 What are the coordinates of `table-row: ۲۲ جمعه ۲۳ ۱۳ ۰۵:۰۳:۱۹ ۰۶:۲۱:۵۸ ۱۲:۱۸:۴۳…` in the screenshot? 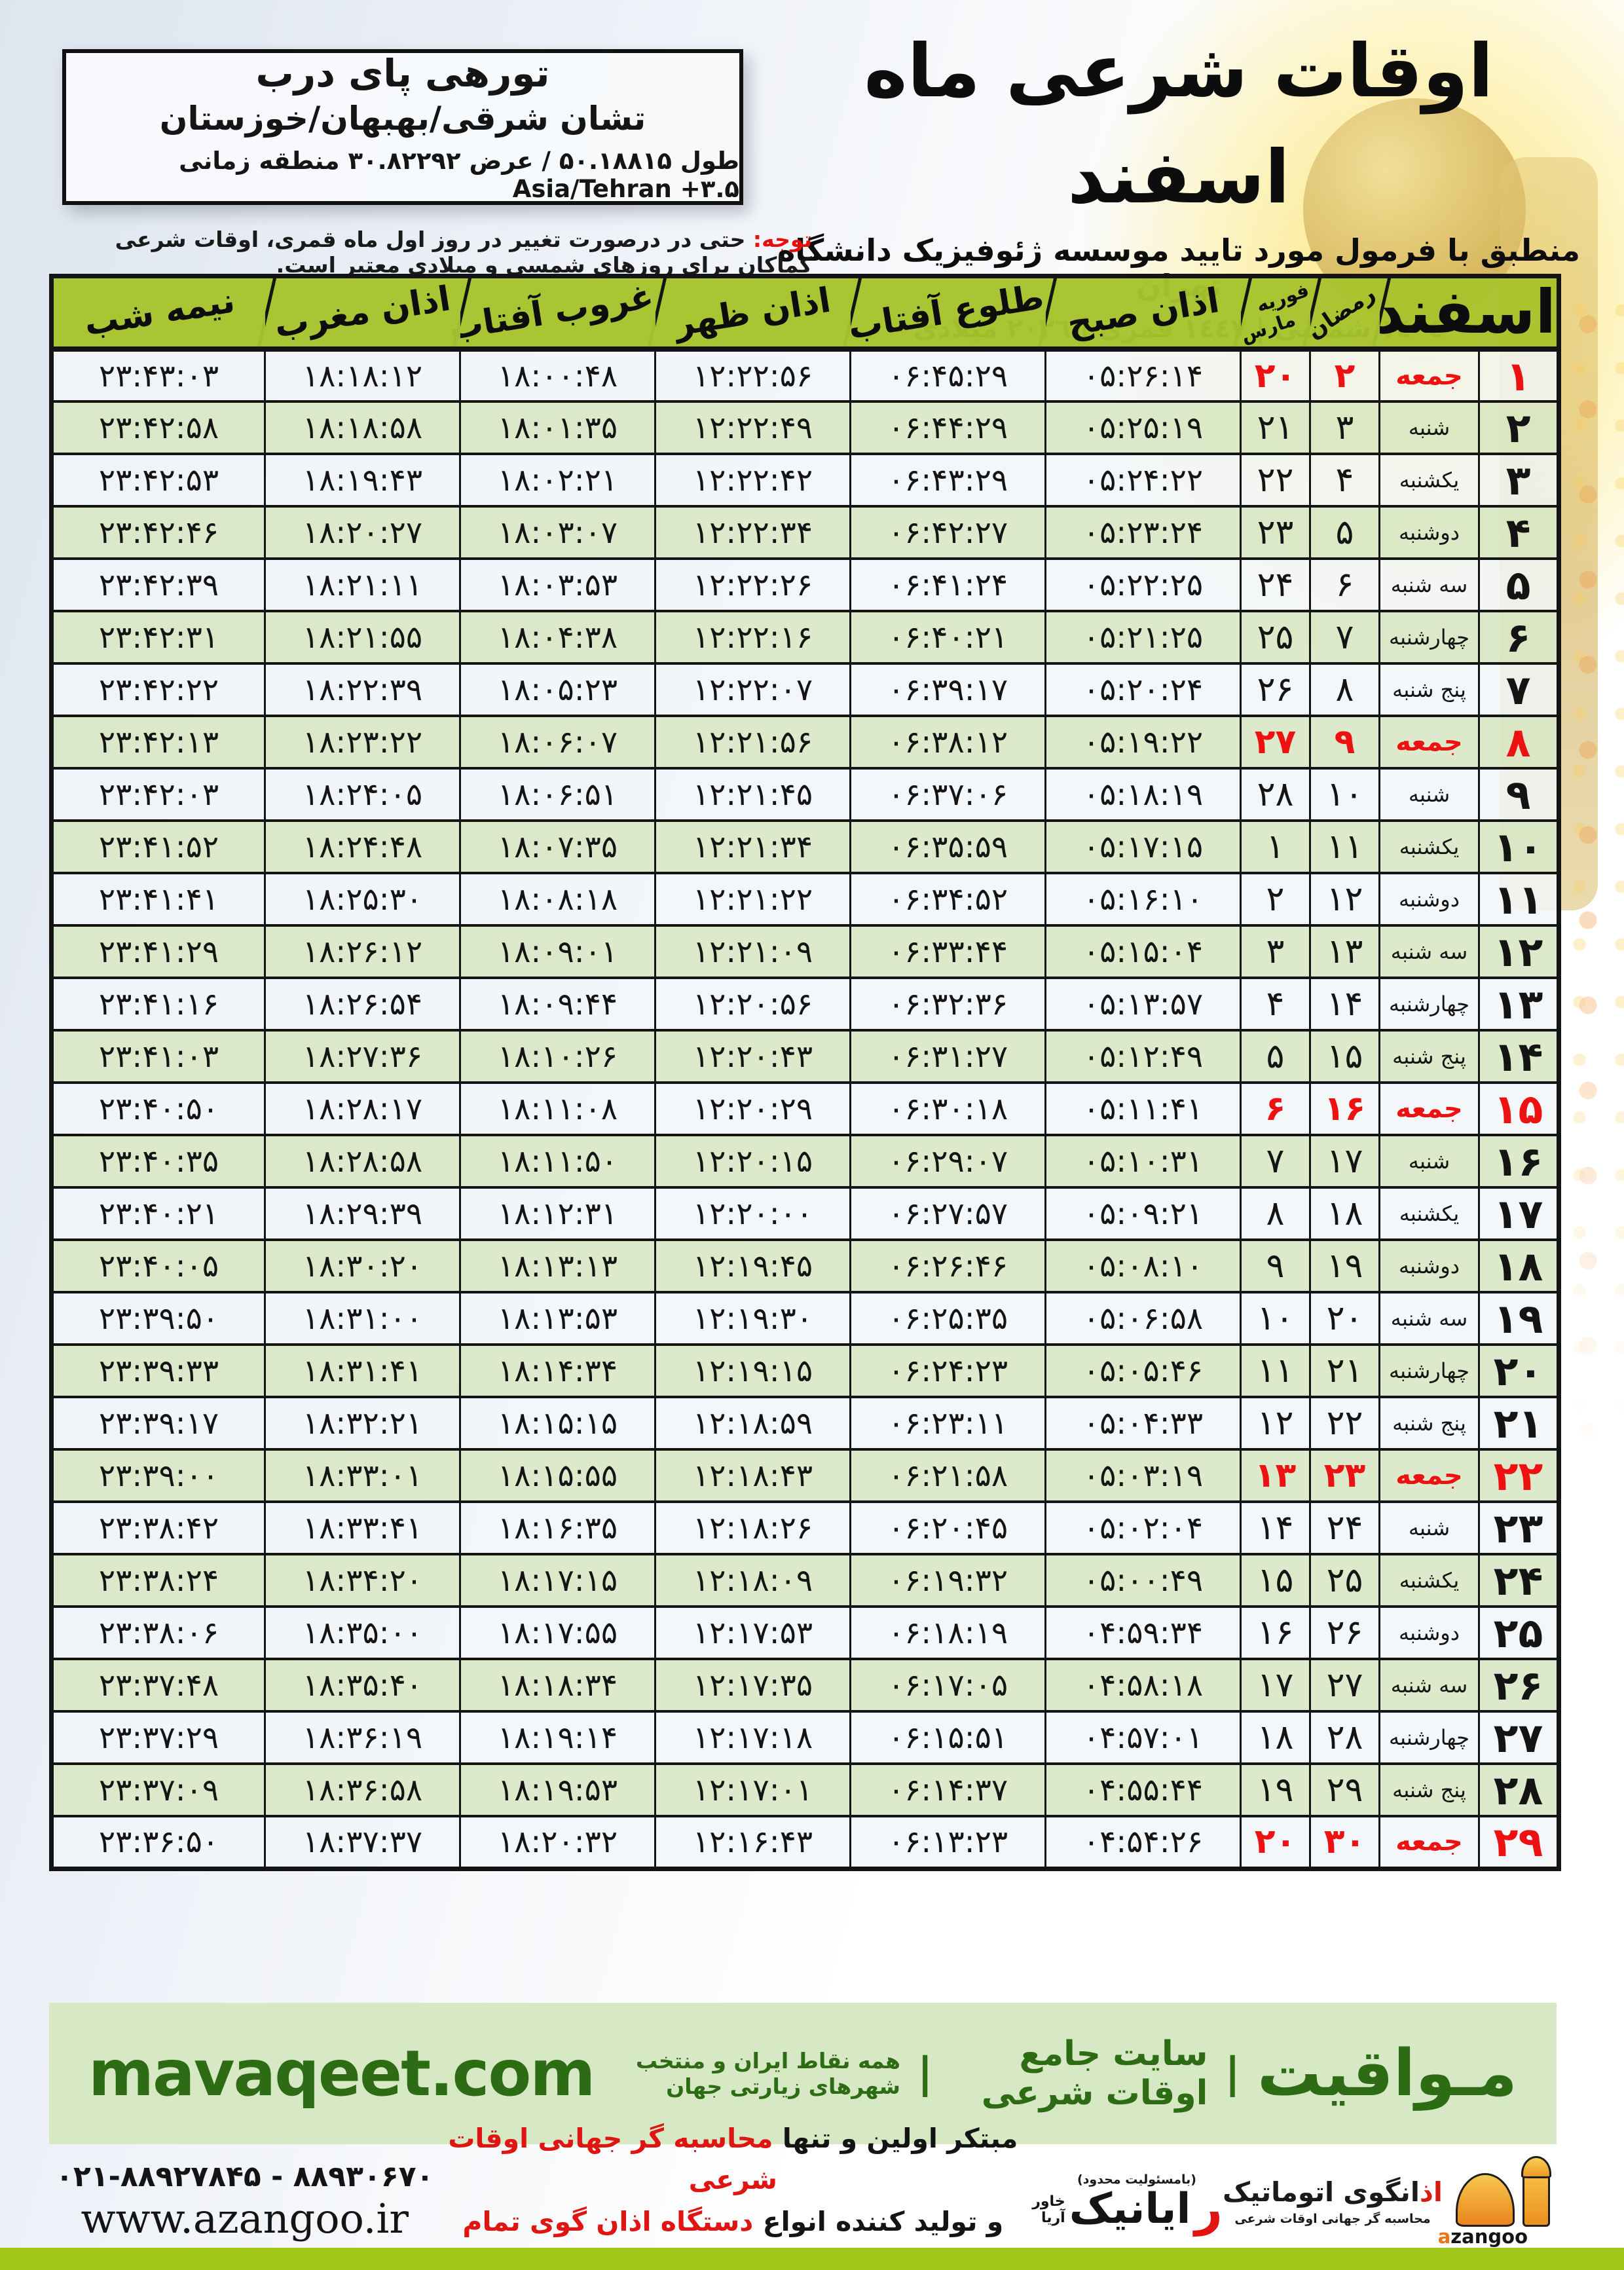 It's located at (805, 1475).